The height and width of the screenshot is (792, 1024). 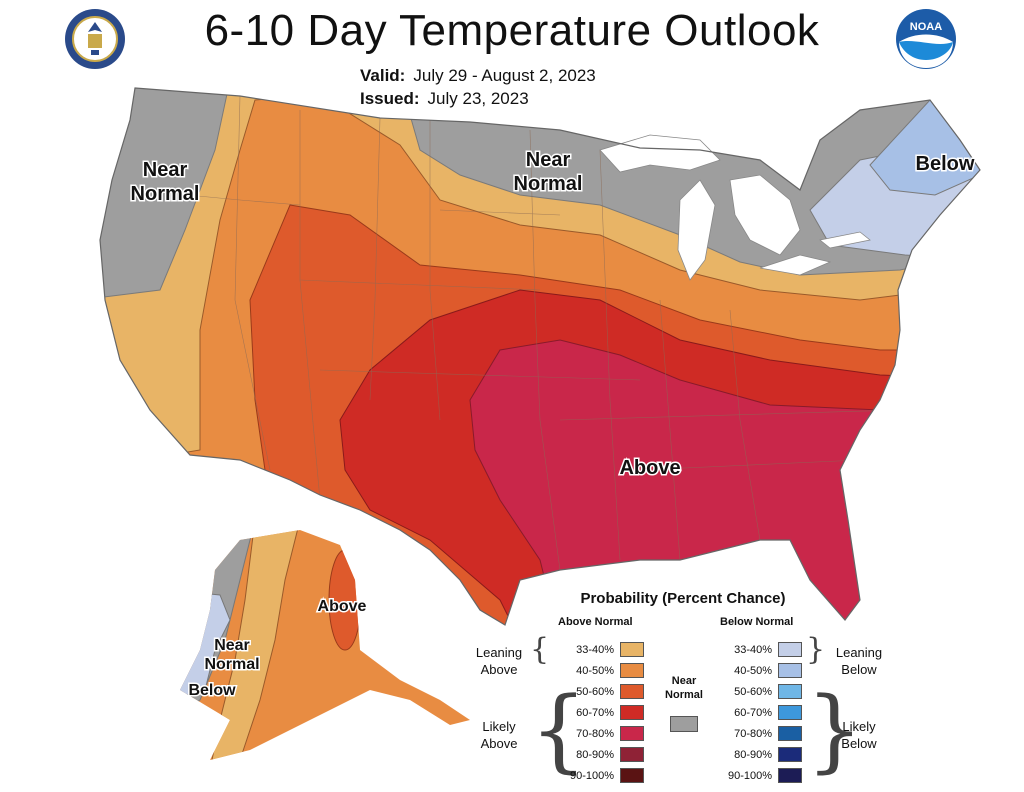 I want to click on legend-near-normal-swatch, so click(x=684, y=724).